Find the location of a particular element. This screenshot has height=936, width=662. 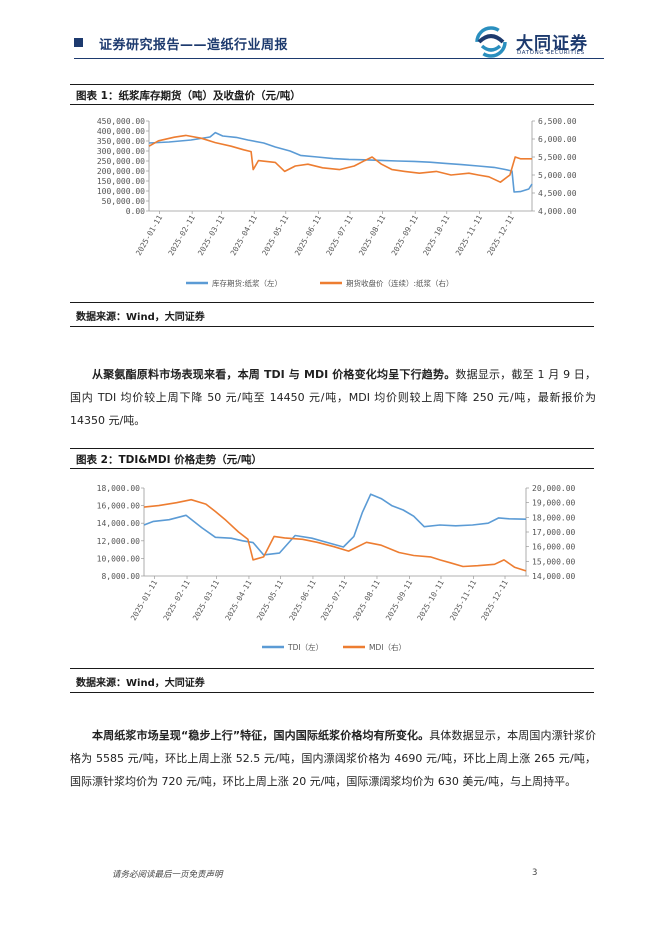

figure1-bottom-rule is located at coordinates (332, 302).